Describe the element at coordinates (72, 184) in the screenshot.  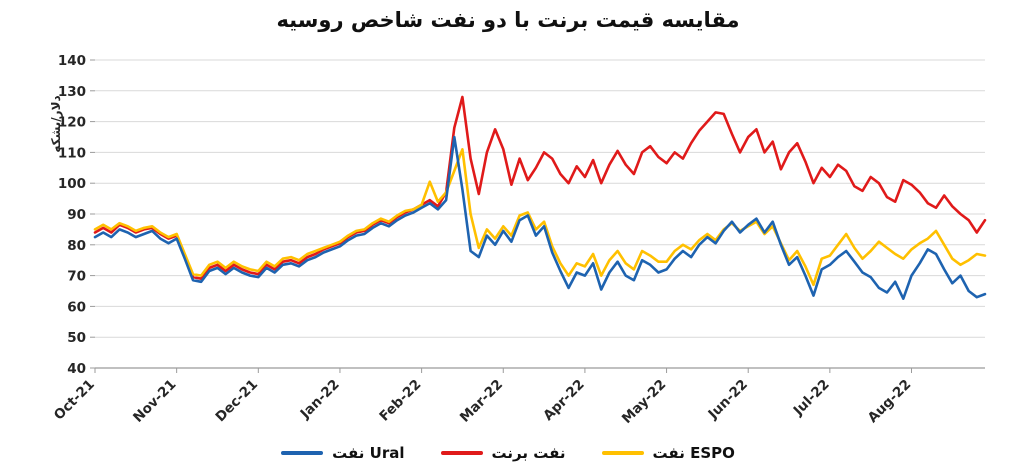
I see `y-tick-label: 100` at that location.